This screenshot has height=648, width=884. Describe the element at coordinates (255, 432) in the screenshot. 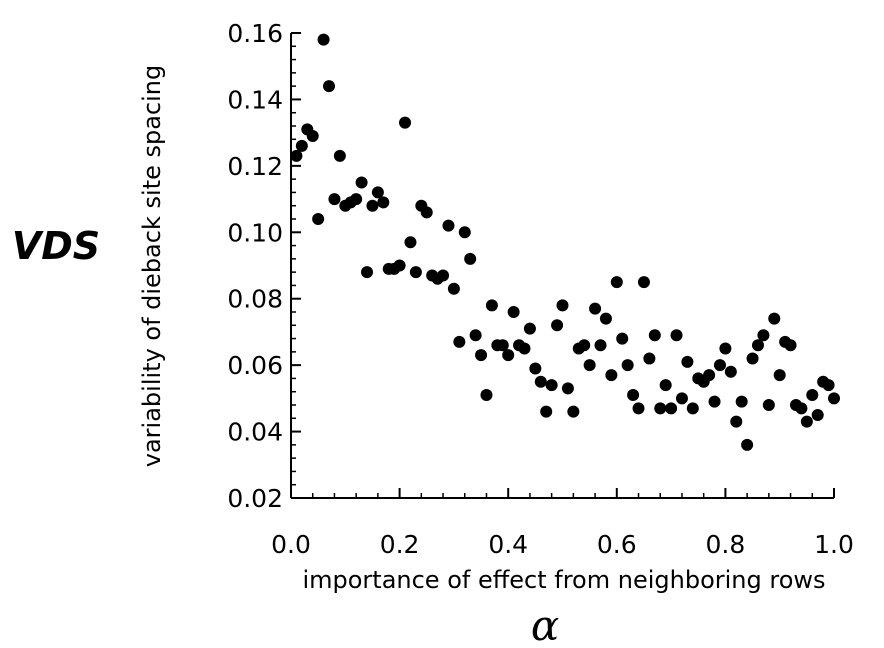

I see `y-tick-label: 0.04` at that location.